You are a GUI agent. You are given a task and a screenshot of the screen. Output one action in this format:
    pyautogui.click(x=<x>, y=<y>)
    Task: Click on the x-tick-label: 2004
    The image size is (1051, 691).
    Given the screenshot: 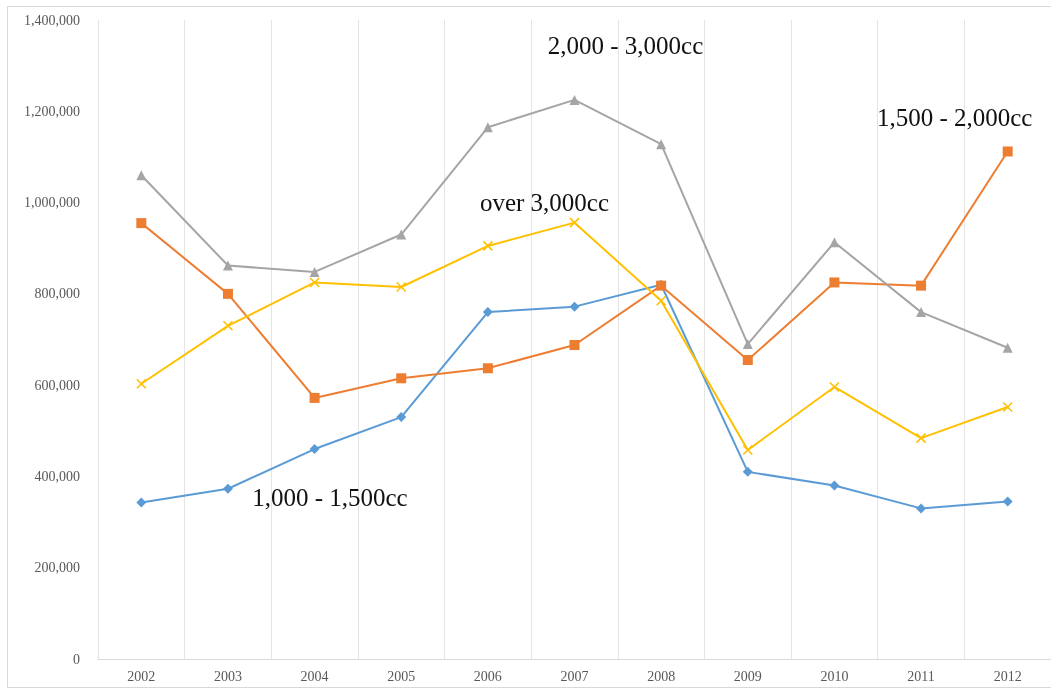 What is the action you would take?
    pyautogui.click(x=314, y=676)
    